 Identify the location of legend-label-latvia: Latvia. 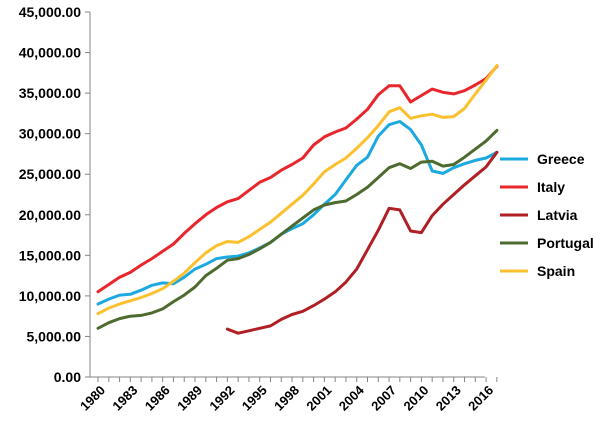
(557, 215).